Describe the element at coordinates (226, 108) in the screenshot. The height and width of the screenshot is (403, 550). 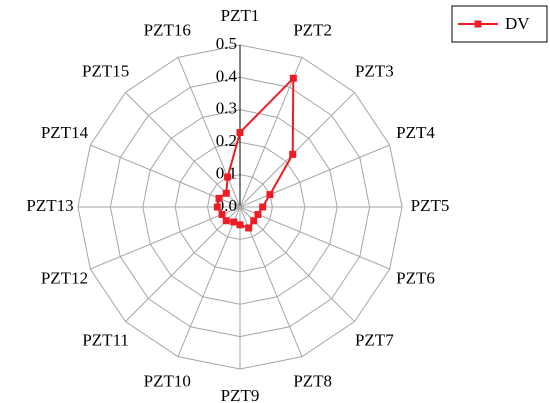
I see `tick-label: 0.3` at that location.